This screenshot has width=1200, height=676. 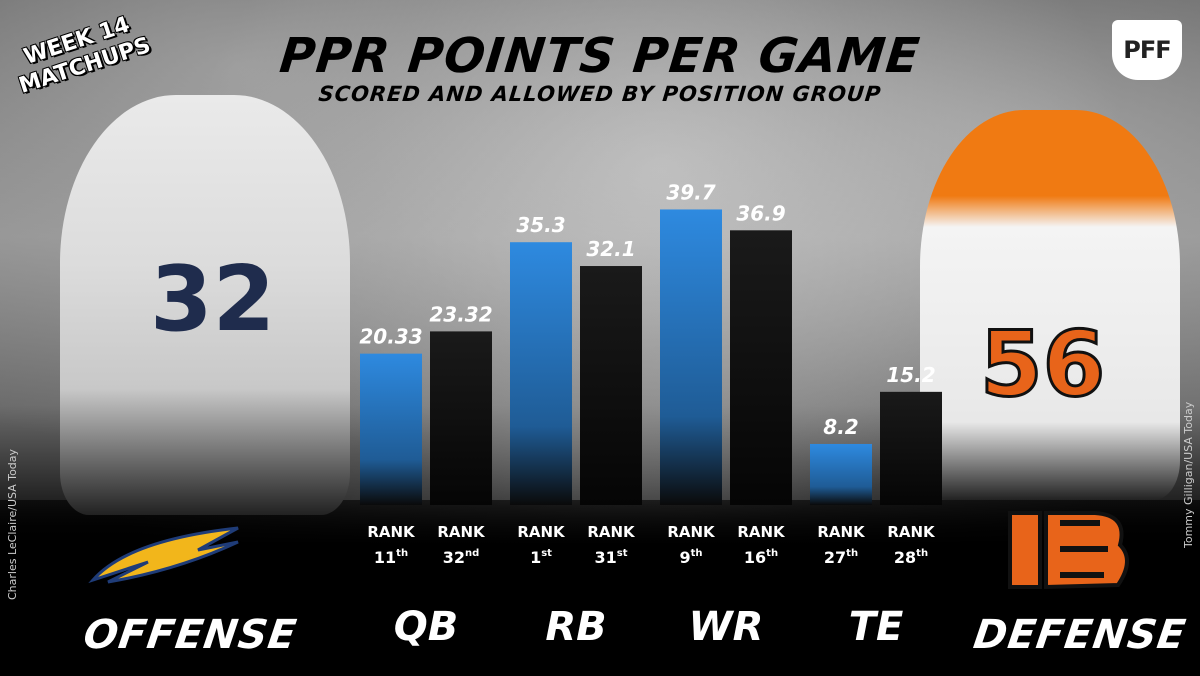 What do you see at coordinates (1147, 50) in the screenshot?
I see `pff-logo: PFF` at bounding box center [1147, 50].